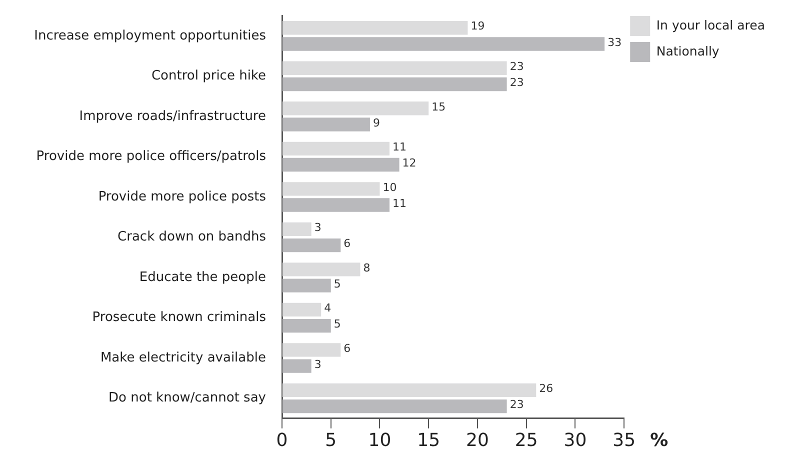 Image resolution: width=785 pixels, height=456 pixels. Describe the element at coordinates (331, 440) in the screenshot. I see `x-tick-label: 5` at that location.